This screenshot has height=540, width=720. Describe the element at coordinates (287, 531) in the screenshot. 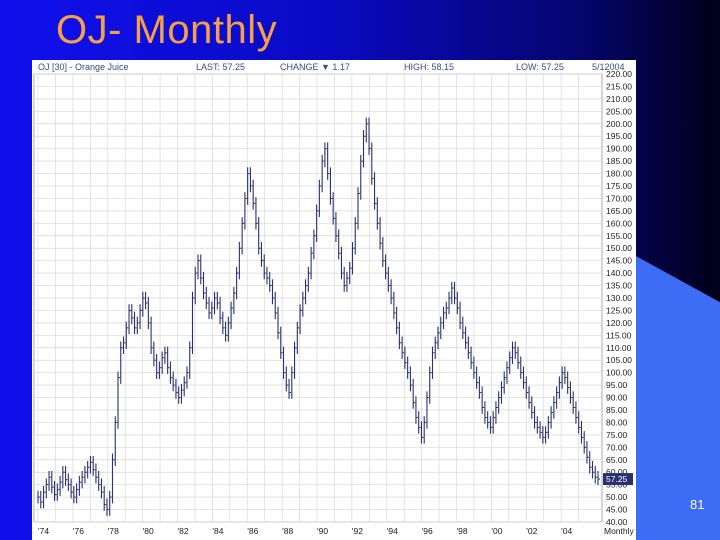

I see `x-tick-label: '88` at that location.